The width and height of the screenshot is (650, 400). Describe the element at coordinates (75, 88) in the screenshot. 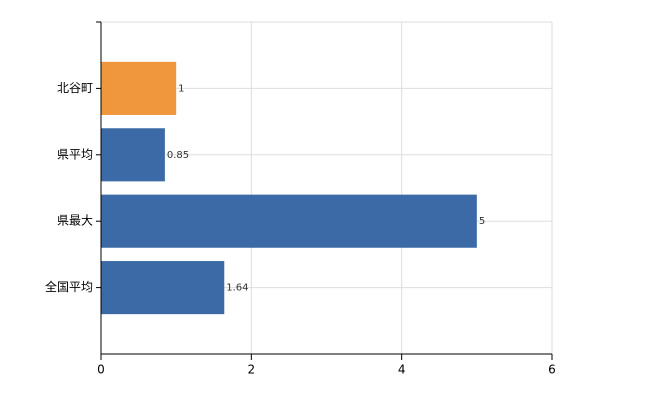

I see `y-tick-label: 北谷町` at that location.